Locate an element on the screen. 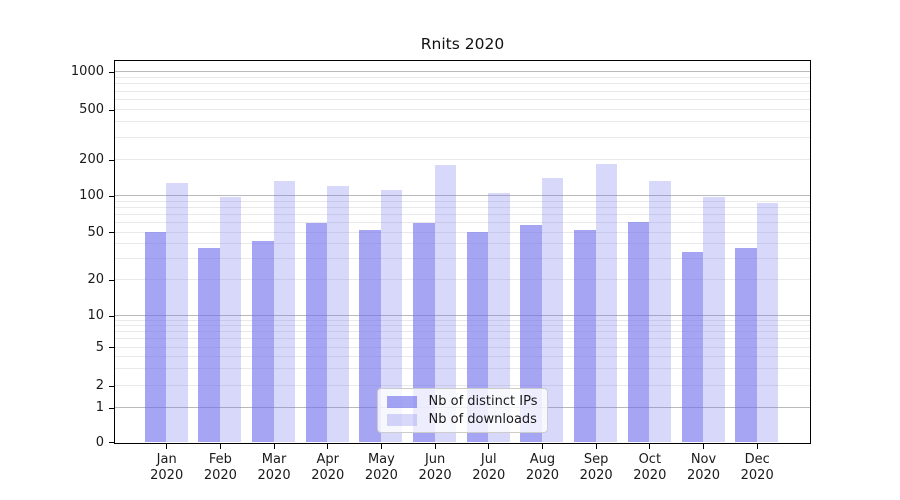 Image resolution: width=900 pixels, height=500 pixels. y-tick-label-1: 1 is located at coordinates (99, 408).